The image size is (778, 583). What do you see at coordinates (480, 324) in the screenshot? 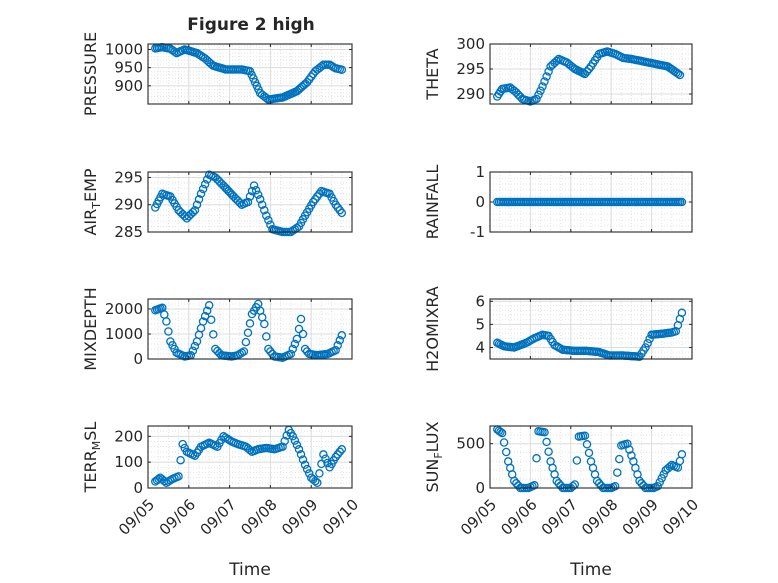
I see `y-tick-label: 5` at bounding box center [480, 324].